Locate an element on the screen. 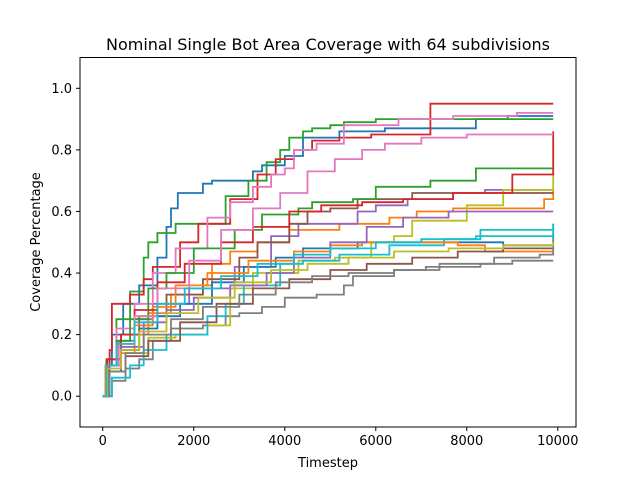  y-tick-label: 0.6 is located at coordinates (61, 212).